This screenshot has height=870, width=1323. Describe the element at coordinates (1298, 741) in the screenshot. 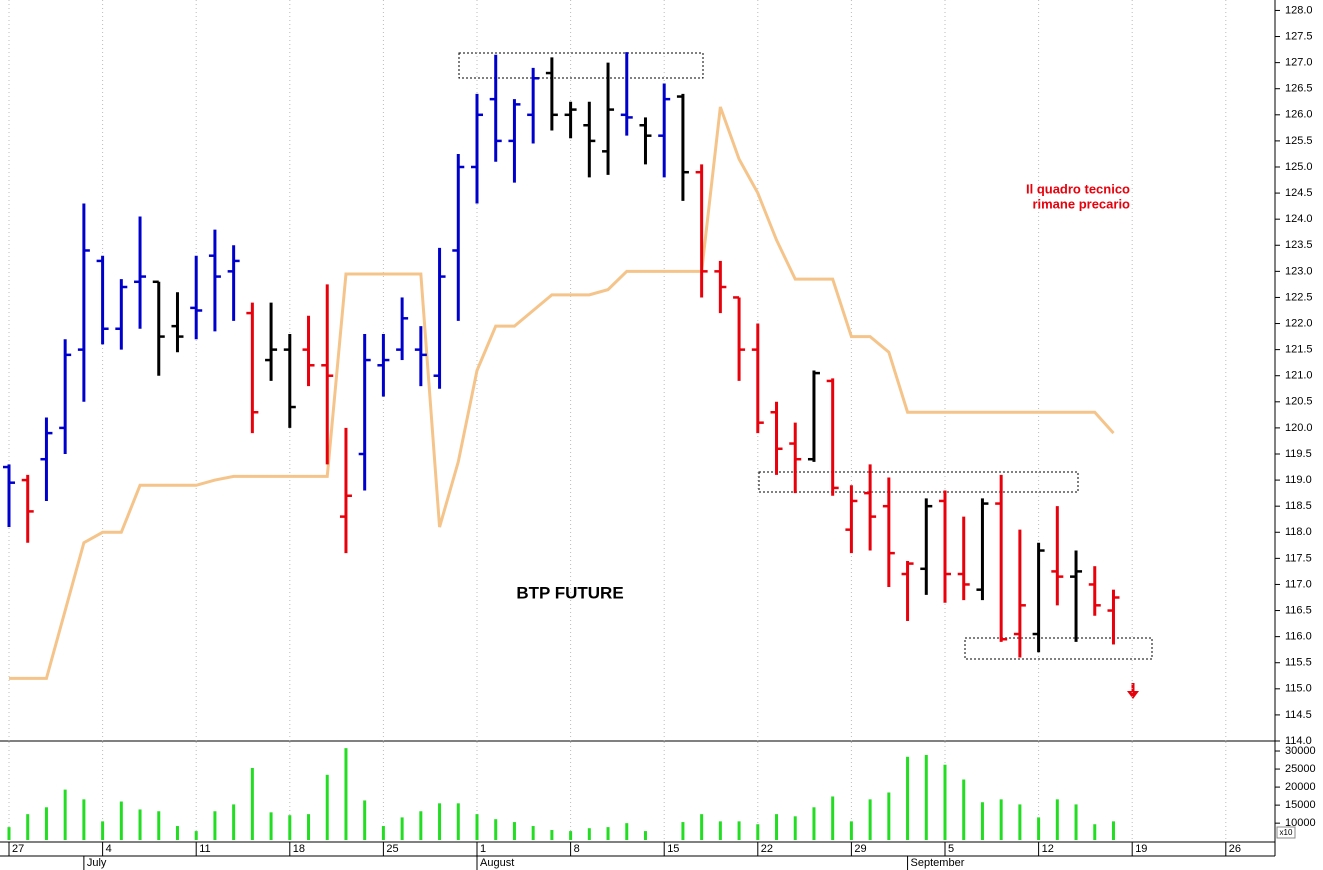

I see `y-tick-label: 114.0` at that location.